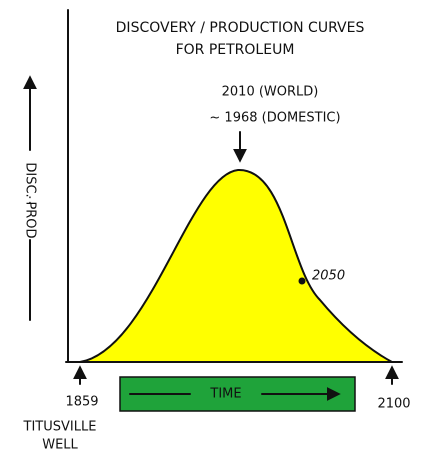  What do you see at coordinates (225, 394) in the screenshot?
I see `time-label: Time` at bounding box center [225, 394].